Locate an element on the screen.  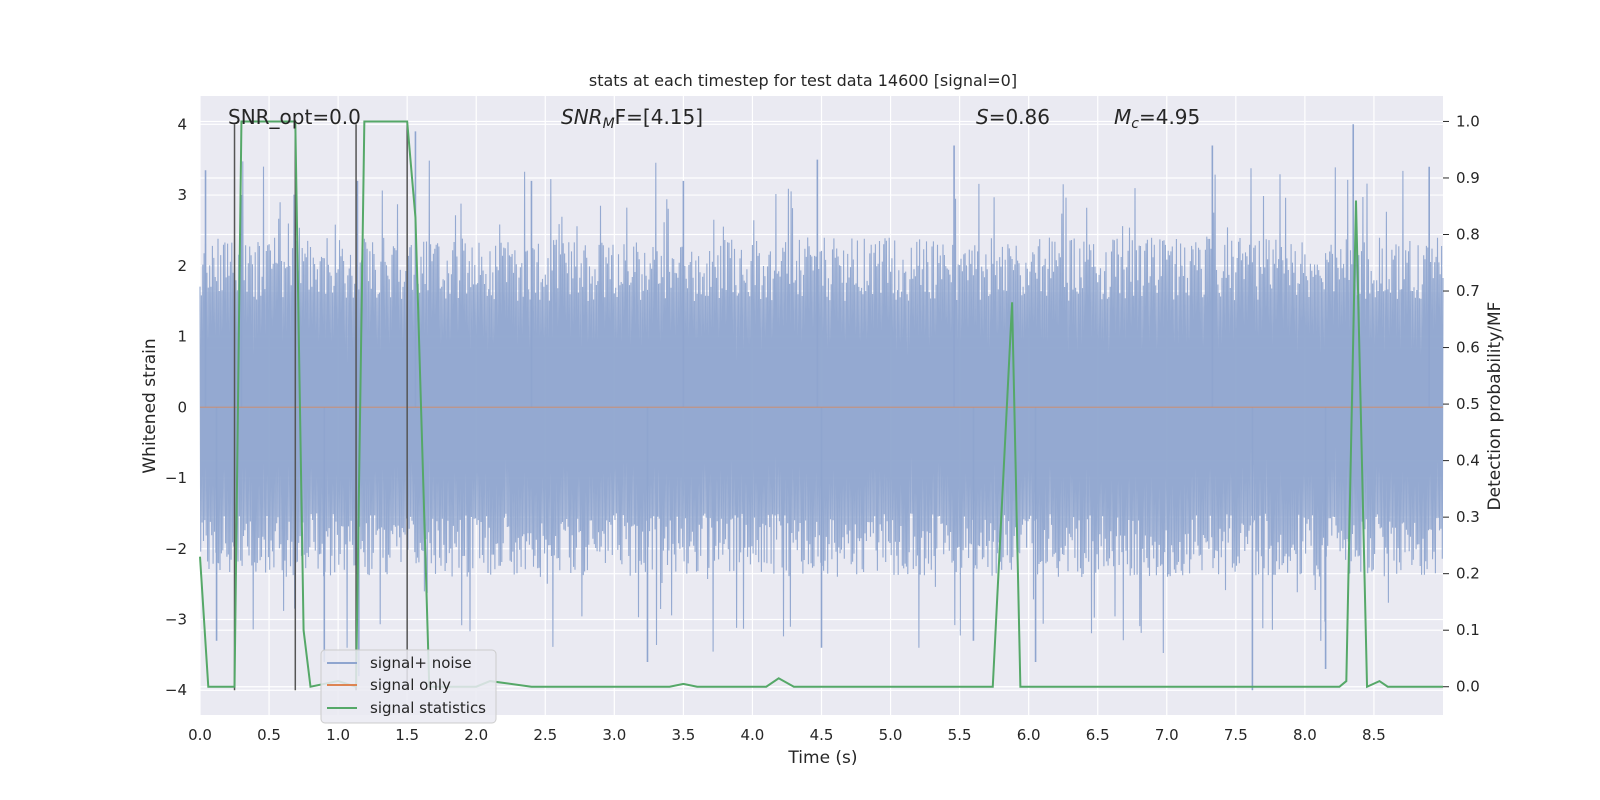
left-y-tick-label: 3 is located at coordinates (182, 195).